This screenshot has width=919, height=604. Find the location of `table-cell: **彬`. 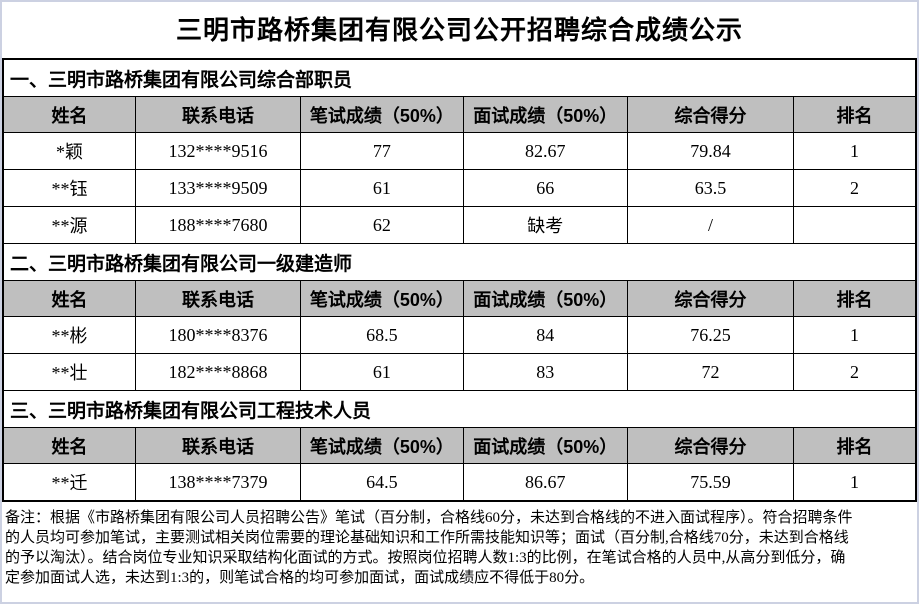

table-cell: **彬 is located at coordinates (69, 335).